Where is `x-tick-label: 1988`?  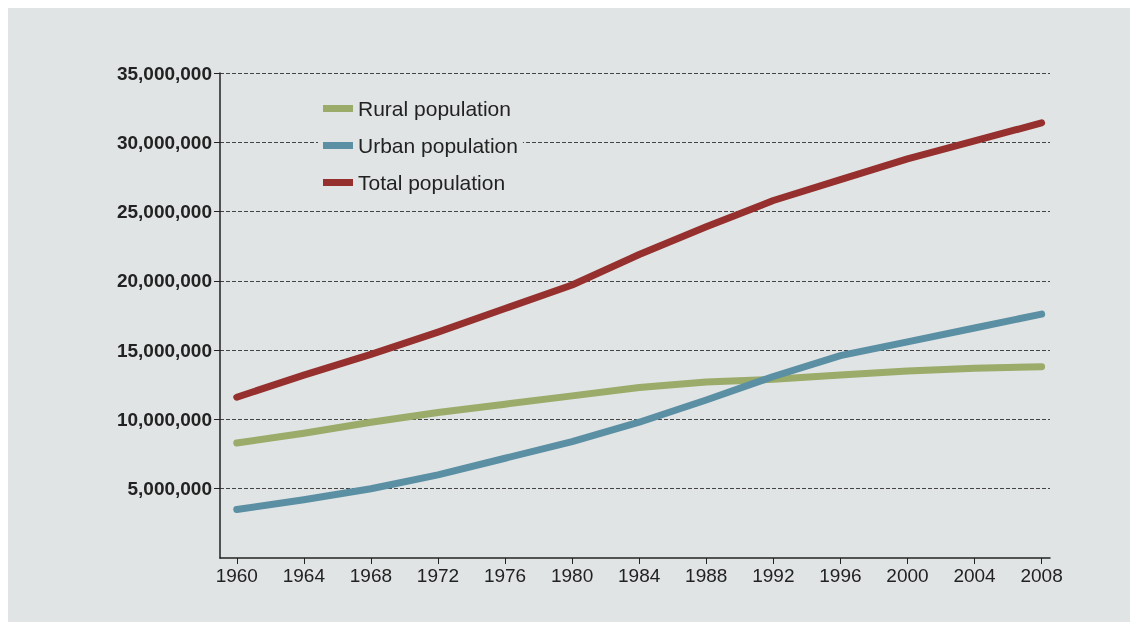 x-tick-label: 1988 is located at coordinates (706, 575).